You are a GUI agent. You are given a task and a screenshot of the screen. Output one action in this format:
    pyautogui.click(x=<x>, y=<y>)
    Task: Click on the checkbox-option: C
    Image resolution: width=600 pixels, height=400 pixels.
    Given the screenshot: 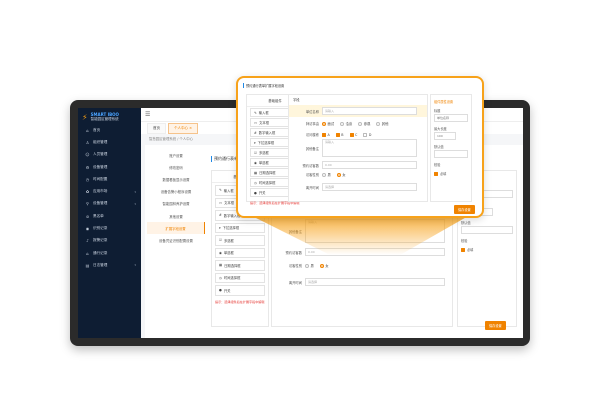 What is the action you would take?
    pyautogui.click(x=353, y=134)
    